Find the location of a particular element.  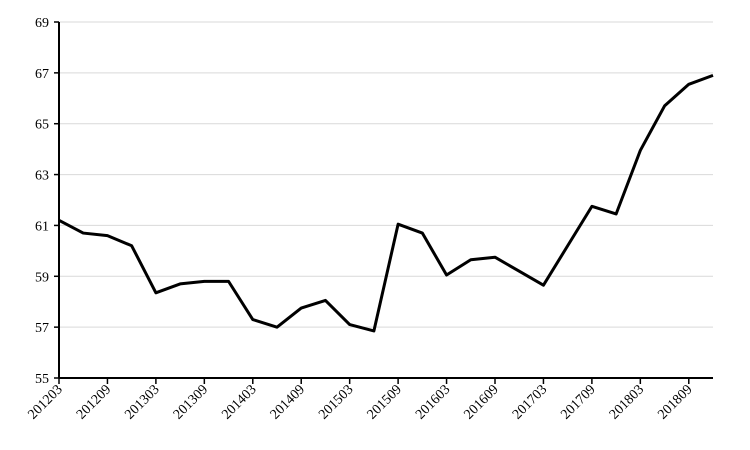

y-tick-label: 65 is located at coordinates (42, 125).